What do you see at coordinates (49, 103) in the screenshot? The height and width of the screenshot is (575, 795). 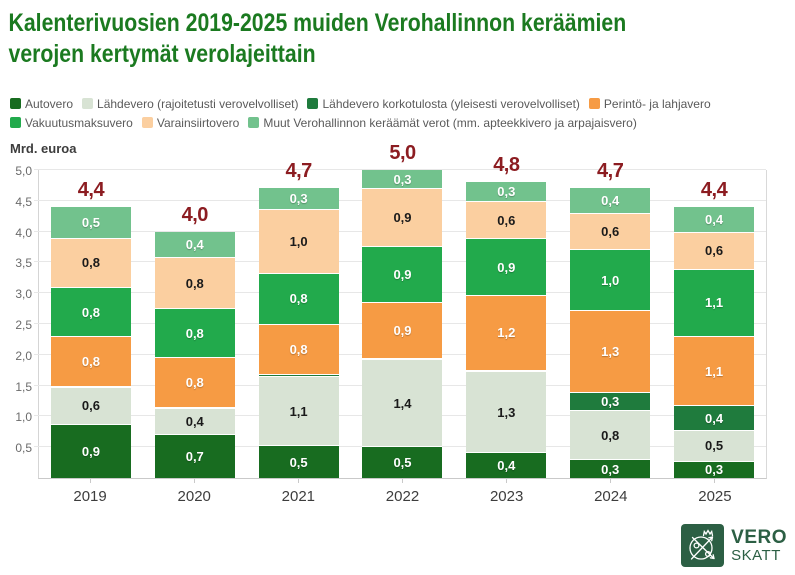 I see `legend-label: Autovero` at bounding box center [49, 103].